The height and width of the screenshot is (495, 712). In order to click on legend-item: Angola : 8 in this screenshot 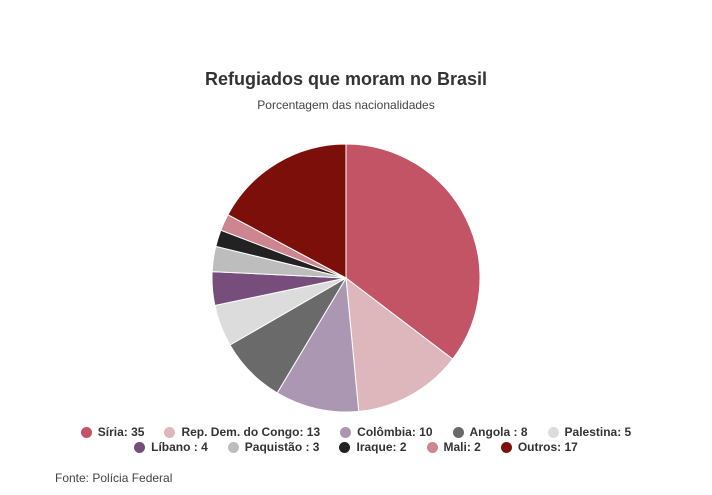, I will do `click(490, 432)`.